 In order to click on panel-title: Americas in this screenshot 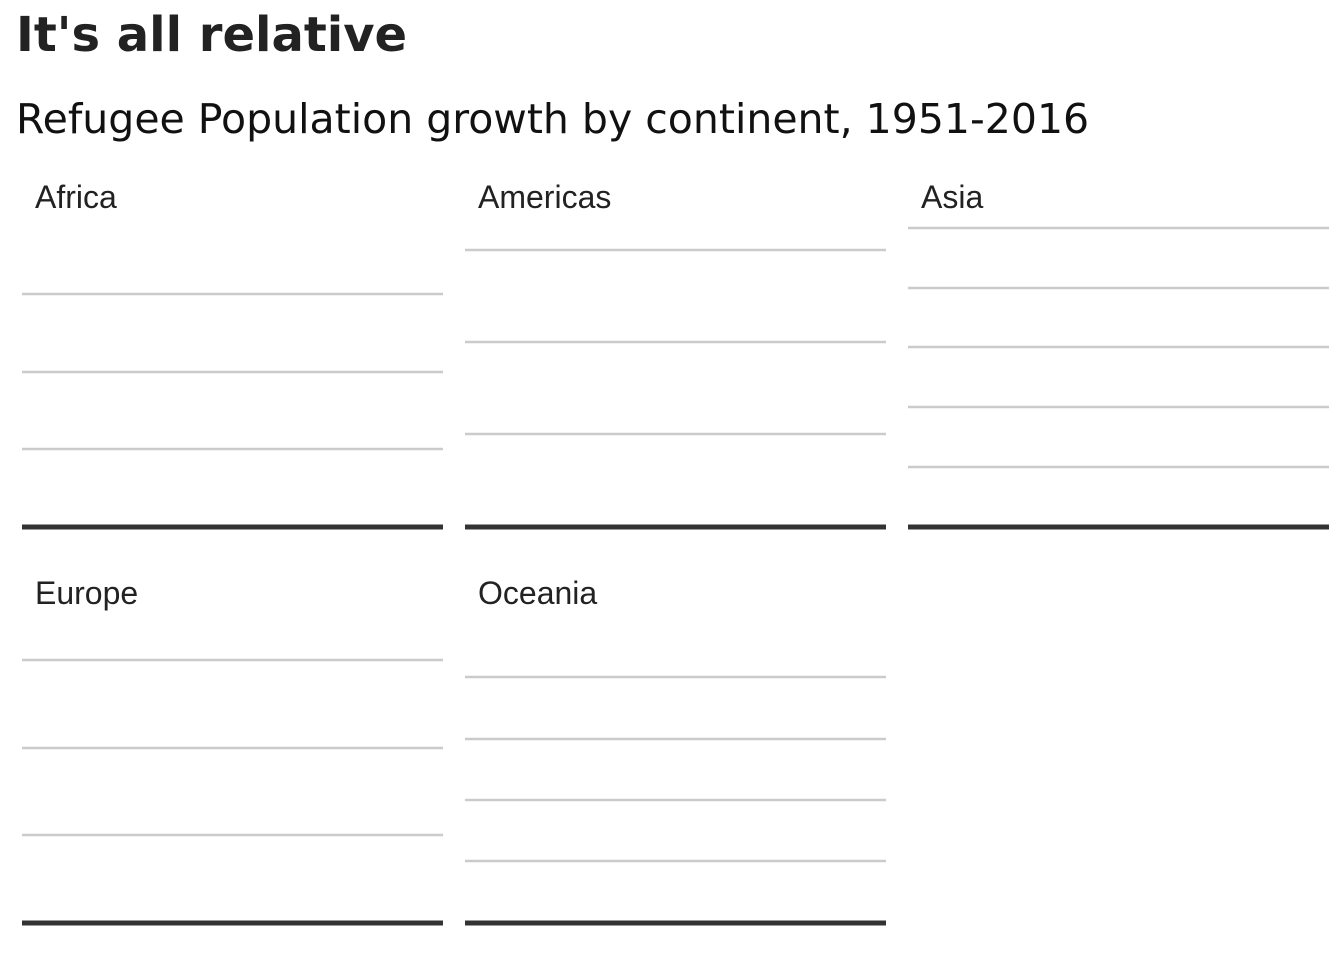, I will do `click(544, 197)`.